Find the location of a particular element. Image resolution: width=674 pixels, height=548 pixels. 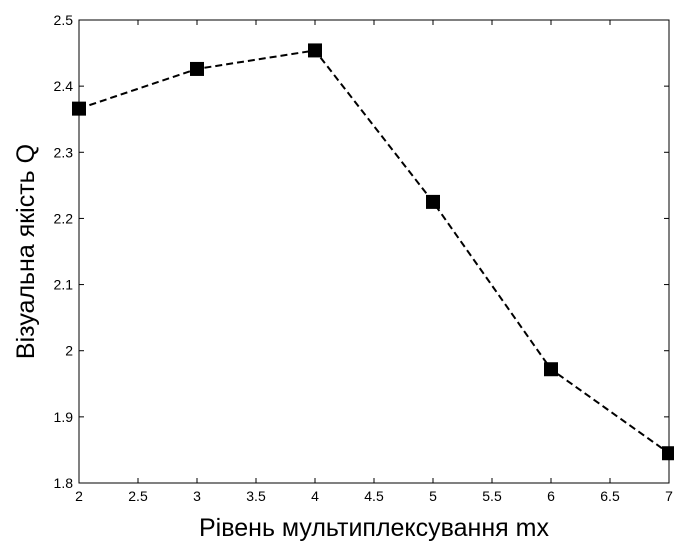

y-tick-label: 1.8 is located at coordinates (64, 483).